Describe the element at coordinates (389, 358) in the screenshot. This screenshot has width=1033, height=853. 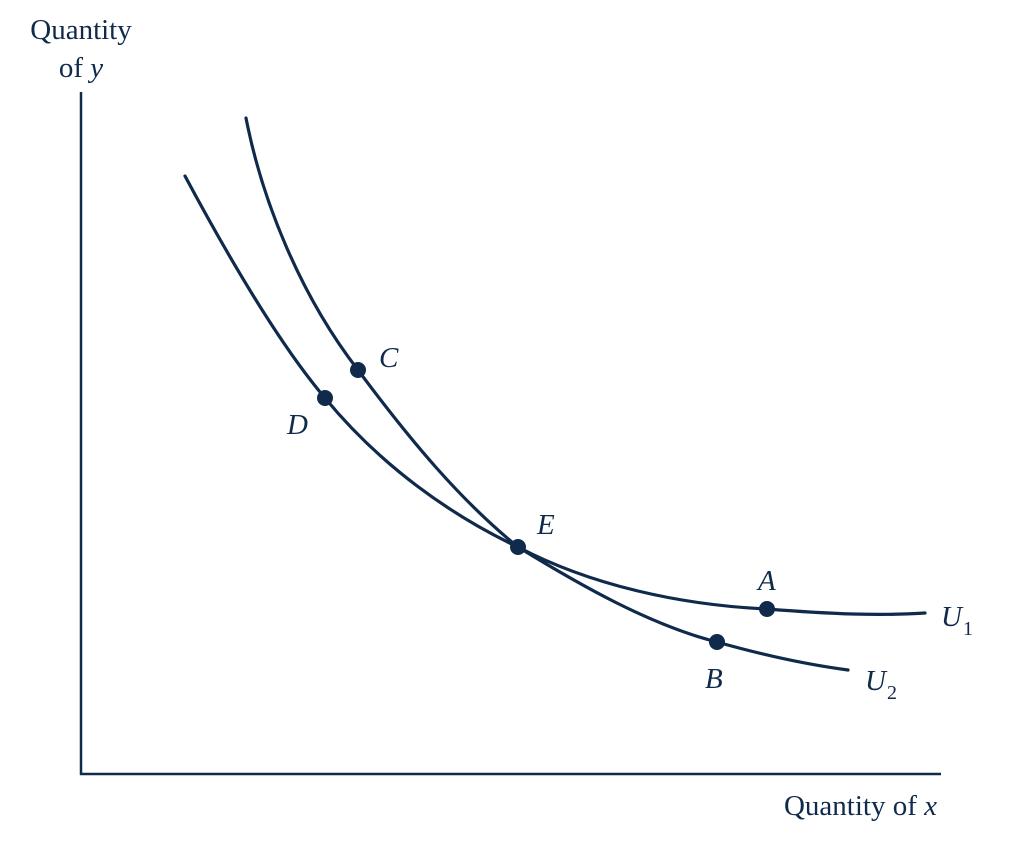
I see `point-c-label: C` at that location.